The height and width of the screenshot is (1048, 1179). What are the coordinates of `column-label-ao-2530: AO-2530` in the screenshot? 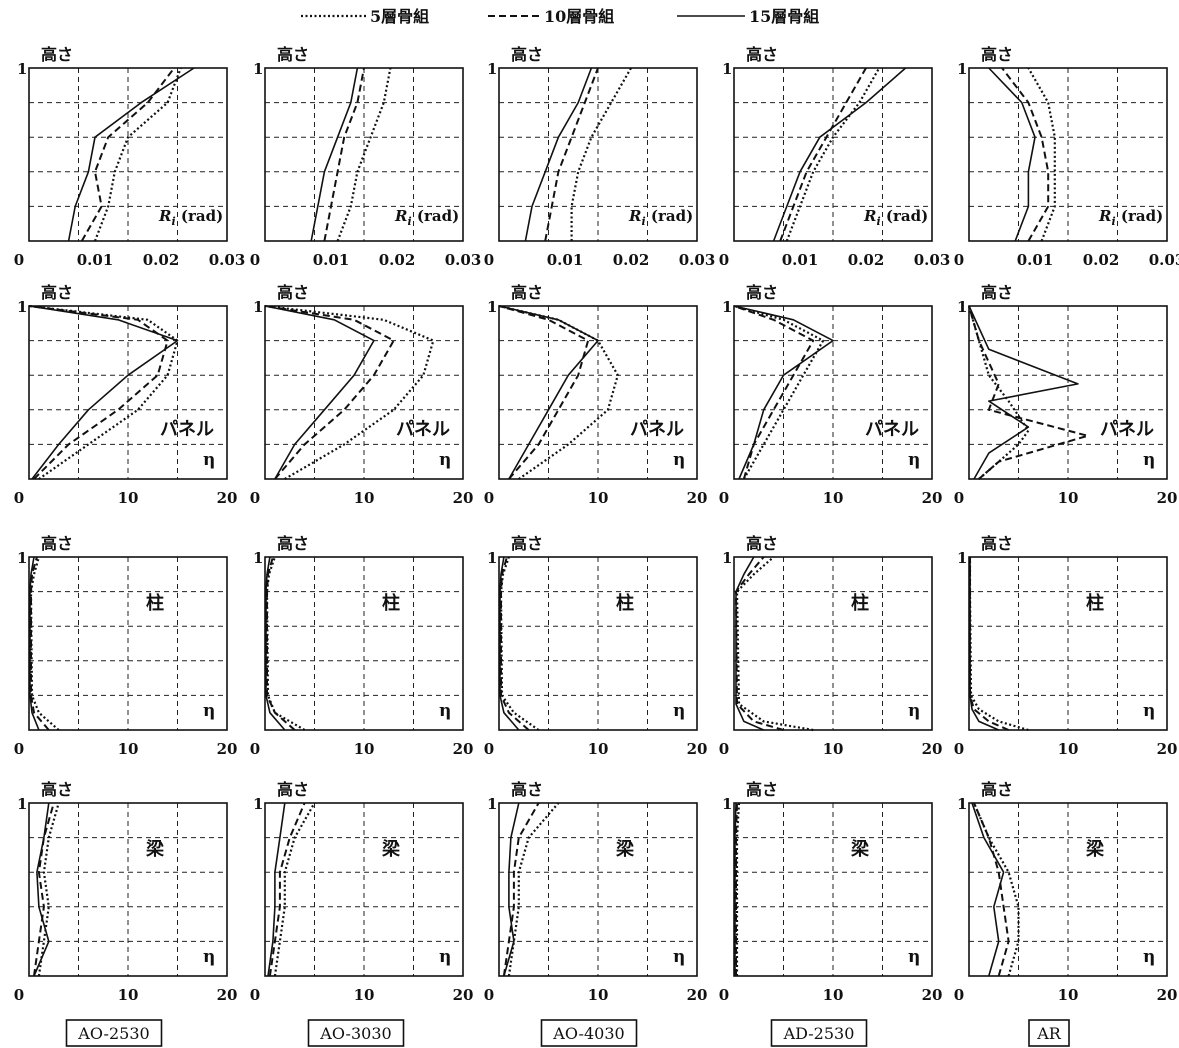 It's located at (113, 1033).